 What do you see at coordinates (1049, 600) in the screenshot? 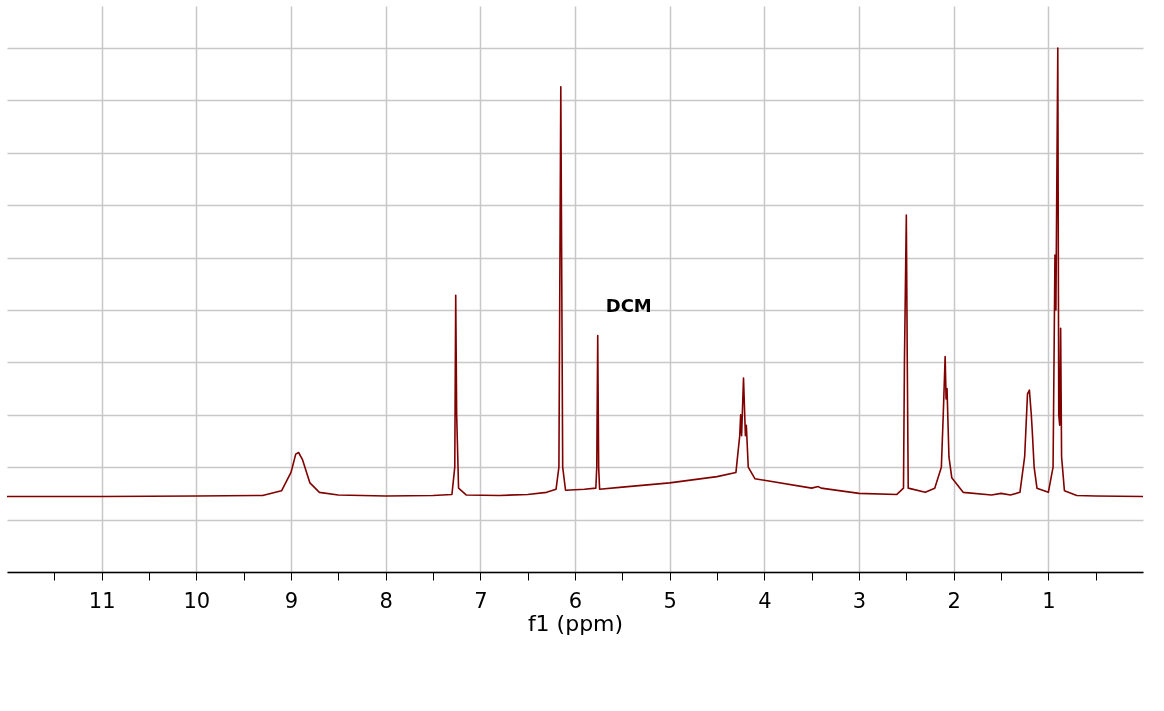
I see `x-tick-label: 1` at bounding box center [1049, 600].